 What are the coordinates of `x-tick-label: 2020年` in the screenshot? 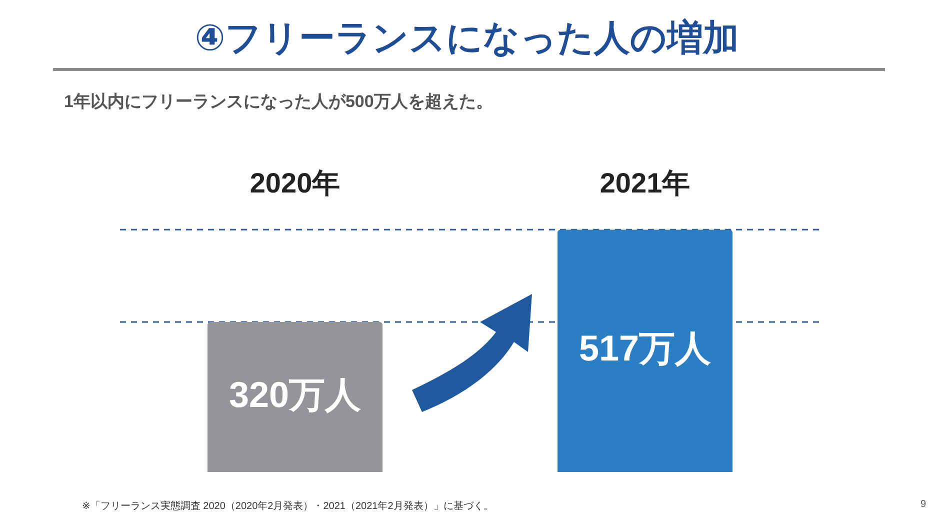 It's located at (295, 183).